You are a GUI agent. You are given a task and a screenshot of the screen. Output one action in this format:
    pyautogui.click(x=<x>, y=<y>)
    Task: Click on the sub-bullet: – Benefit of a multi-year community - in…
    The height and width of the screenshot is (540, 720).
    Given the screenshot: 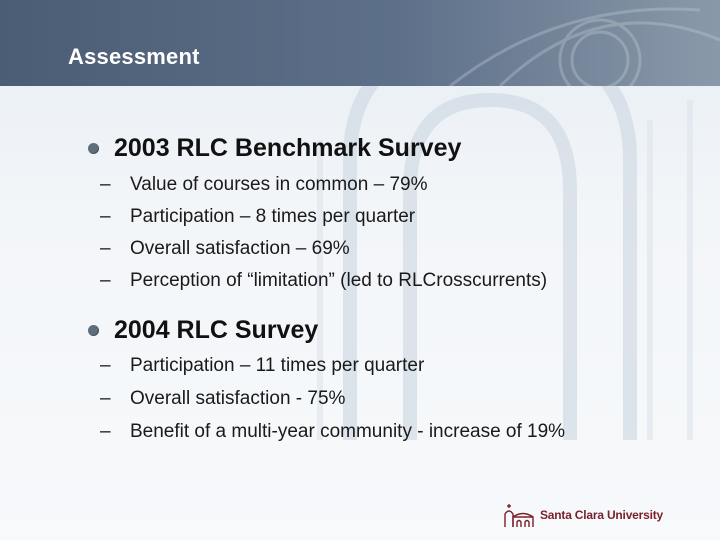 What is the action you would take?
    pyautogui.click(x=332, y=432)
    